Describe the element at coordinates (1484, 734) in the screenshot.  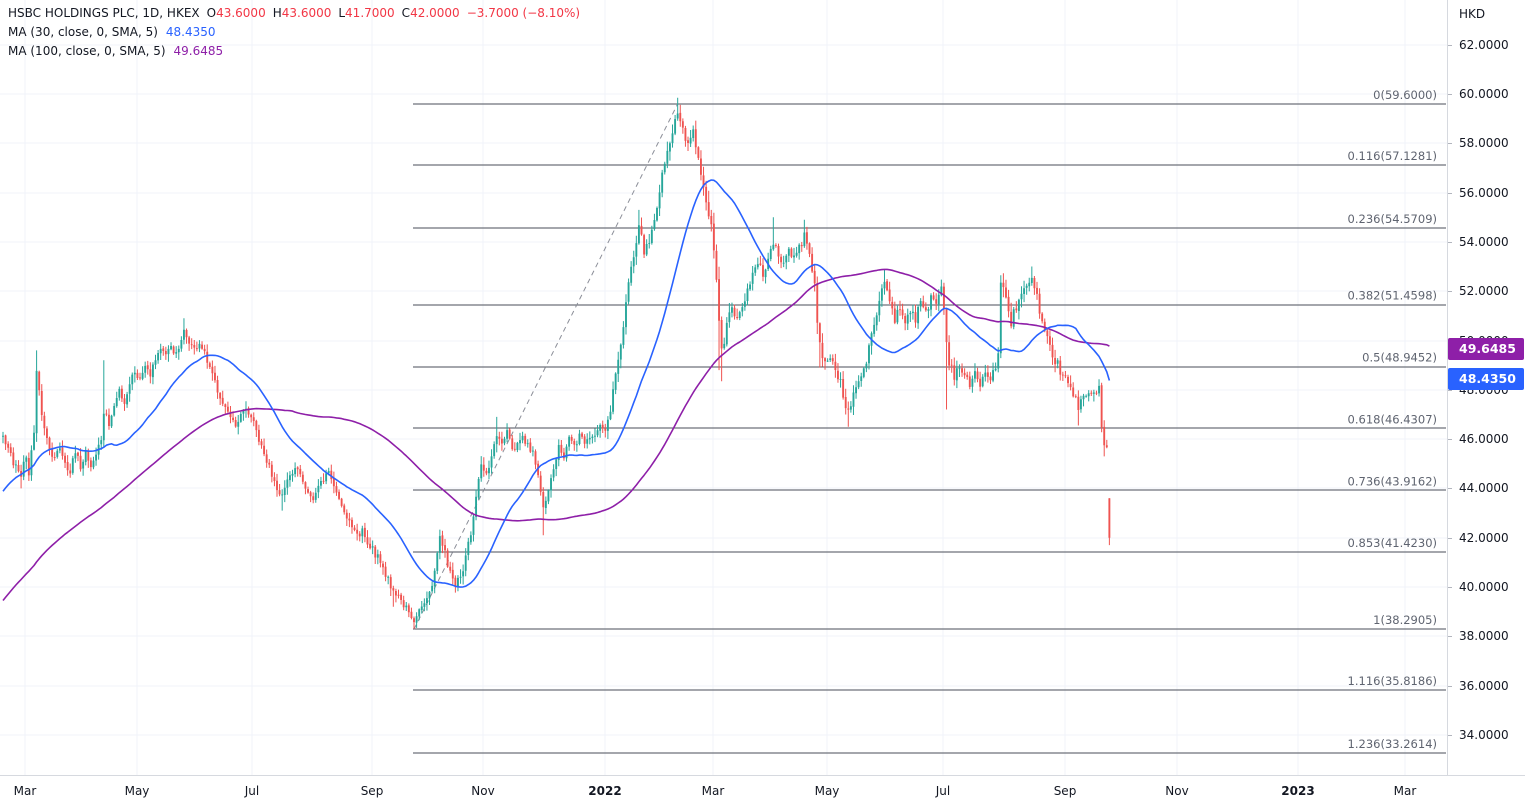
I see `price-tick-label: 34.0000` at that location.